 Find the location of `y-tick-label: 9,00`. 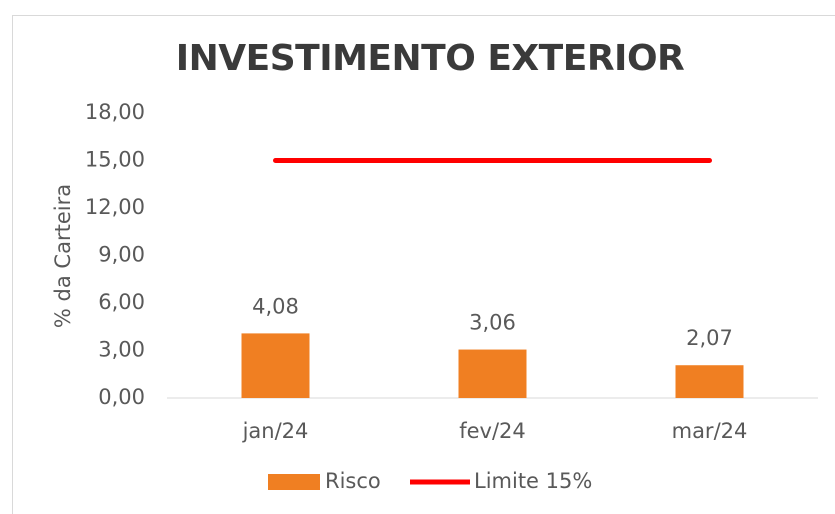

y-tick-label: 9,00 is located at coordinates (121, 255).